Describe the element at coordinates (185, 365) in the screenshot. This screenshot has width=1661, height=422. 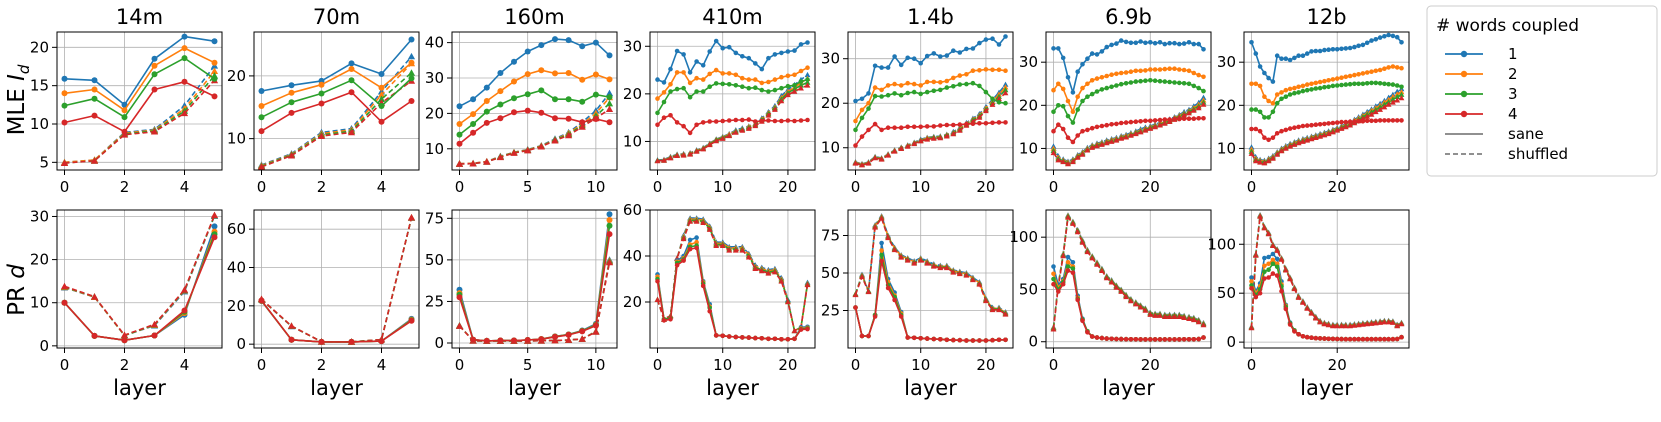
I see `x-tick-label: 4` at that location.